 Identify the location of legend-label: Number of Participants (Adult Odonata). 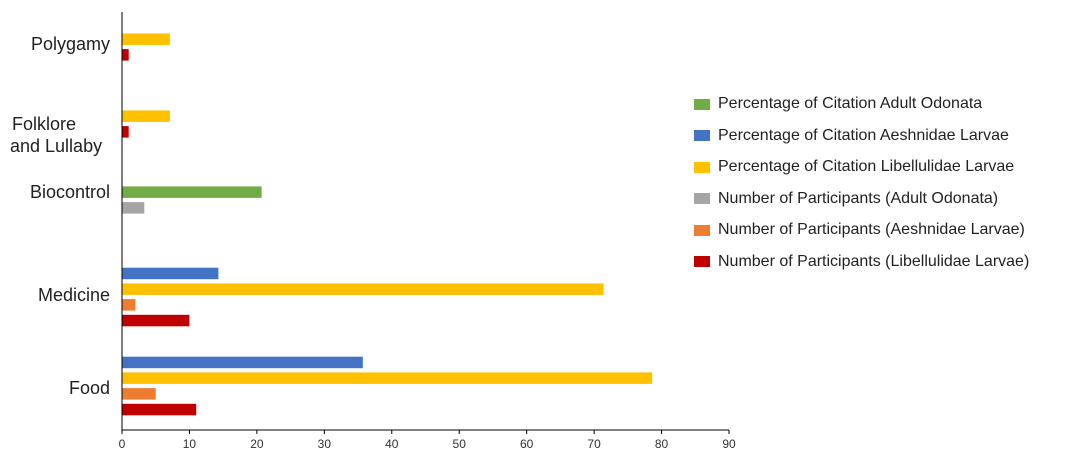
(858, 198).